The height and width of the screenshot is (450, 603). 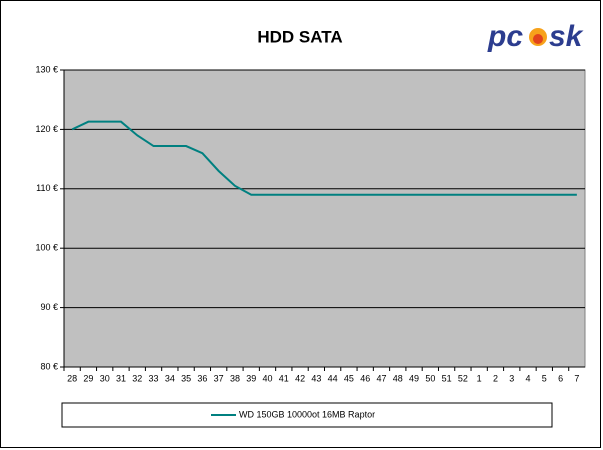 I want to click on legend-box, so click(x=307, y=415).